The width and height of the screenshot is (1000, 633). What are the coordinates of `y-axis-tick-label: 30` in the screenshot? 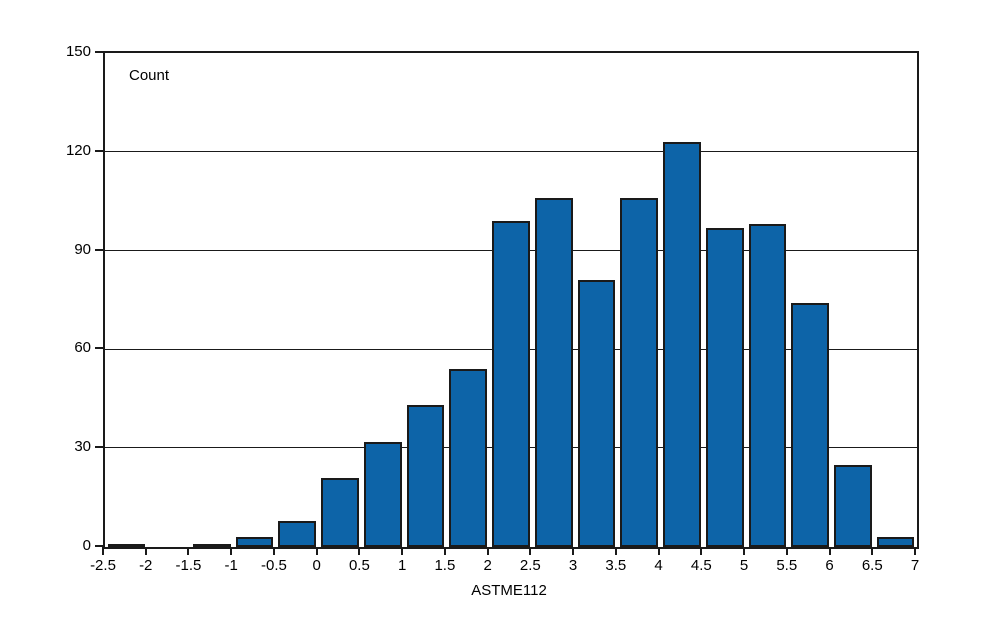 It's located at (82, 447).